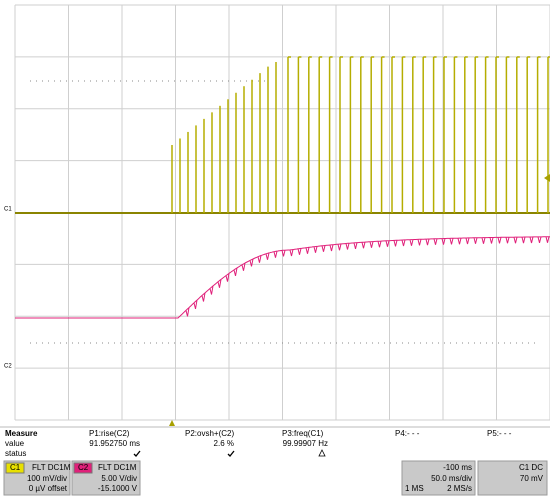 The height and width of the screenshot is (504, 550). Describe the element at coordinates (48, 488) in the screenshot. I see `offset: 0 µV offset` at that location.